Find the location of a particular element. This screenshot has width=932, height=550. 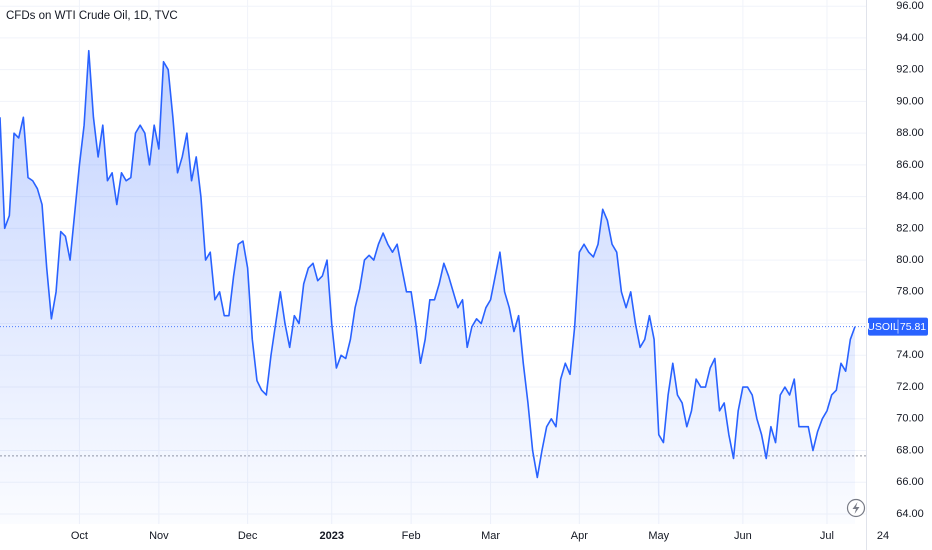

x-tick-label: Mar is located at coordinates (490, 536).